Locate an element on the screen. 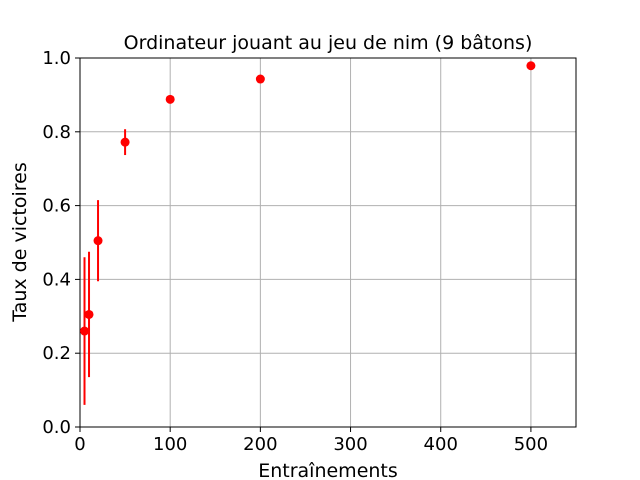 The height and width of the screenshot is (480, 640). y-tick-label: 1.0 is located at coordinates (56, 58).